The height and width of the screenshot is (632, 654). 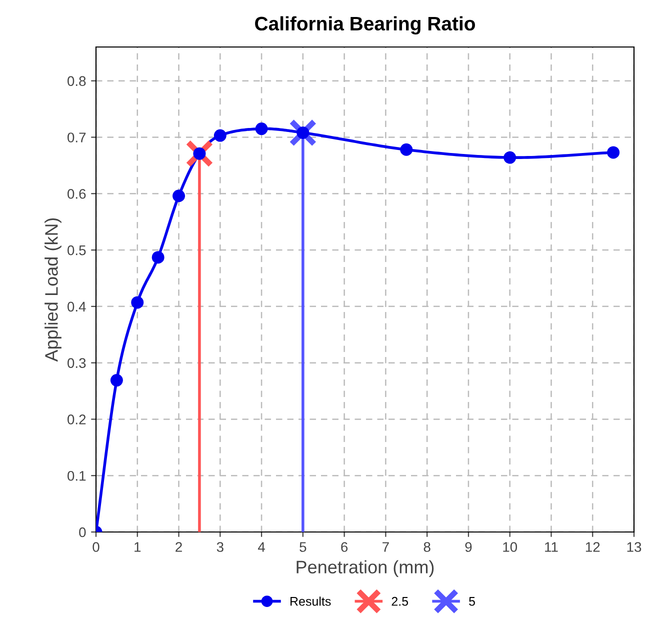 What do you see at coordinates (510, 547) in the screenshot?
I see `x-tick-label: 10` at bounding box center [510, 547].